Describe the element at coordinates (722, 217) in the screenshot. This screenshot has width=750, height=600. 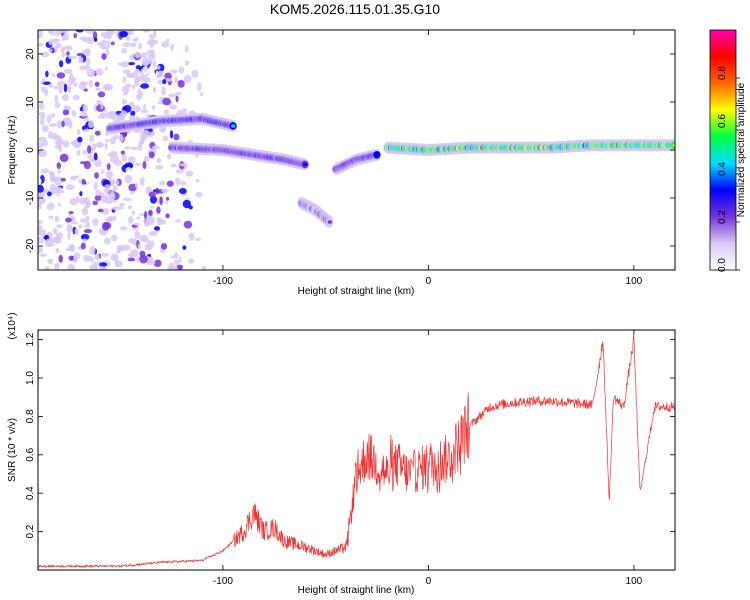
I see `colorbar-tick-label: 0.2` at that location.